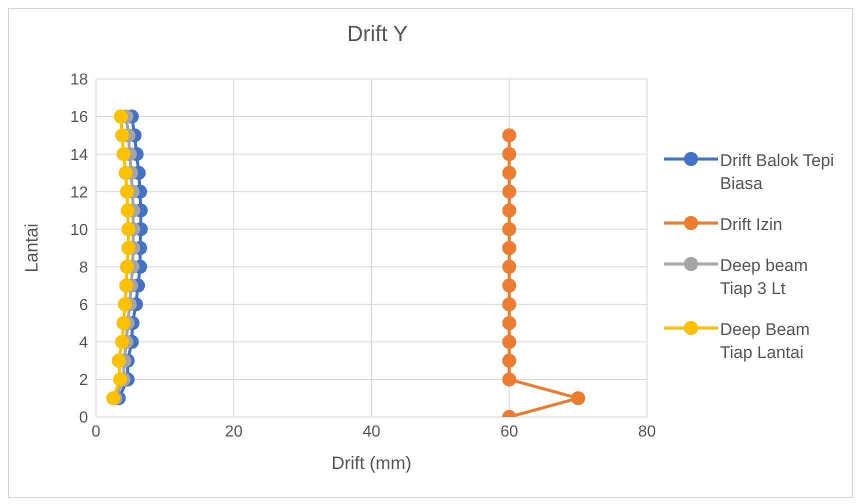 This screenshot has width=859, height=504. I want to click on x-axis-title: Drift (mm), so click(372, 463).